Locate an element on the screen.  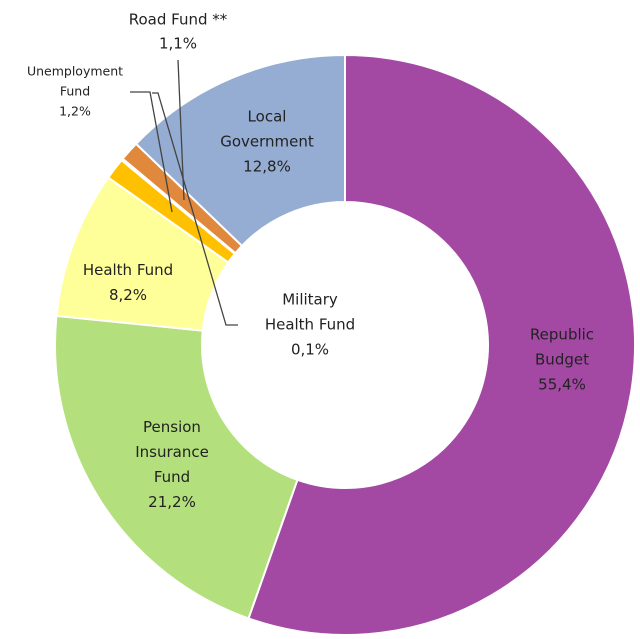
value-label: 0,1% is located at coordinates (310, 350).